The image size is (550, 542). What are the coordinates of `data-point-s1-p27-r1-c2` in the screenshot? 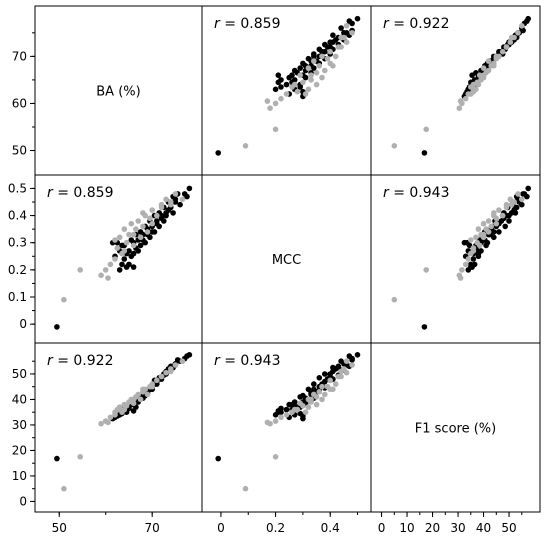 It's located at (522, 199).